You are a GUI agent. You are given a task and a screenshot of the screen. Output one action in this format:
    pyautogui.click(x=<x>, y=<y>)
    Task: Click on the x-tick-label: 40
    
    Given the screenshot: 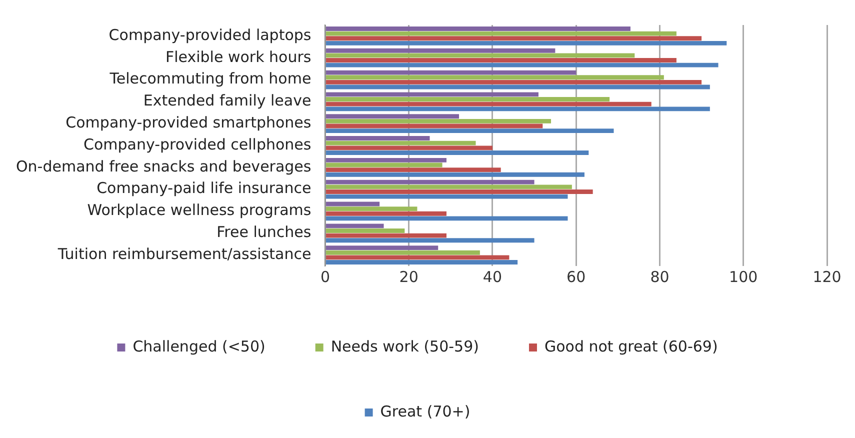 What is the action you would take?
    pyautogui.click(x=492, y=277)
    